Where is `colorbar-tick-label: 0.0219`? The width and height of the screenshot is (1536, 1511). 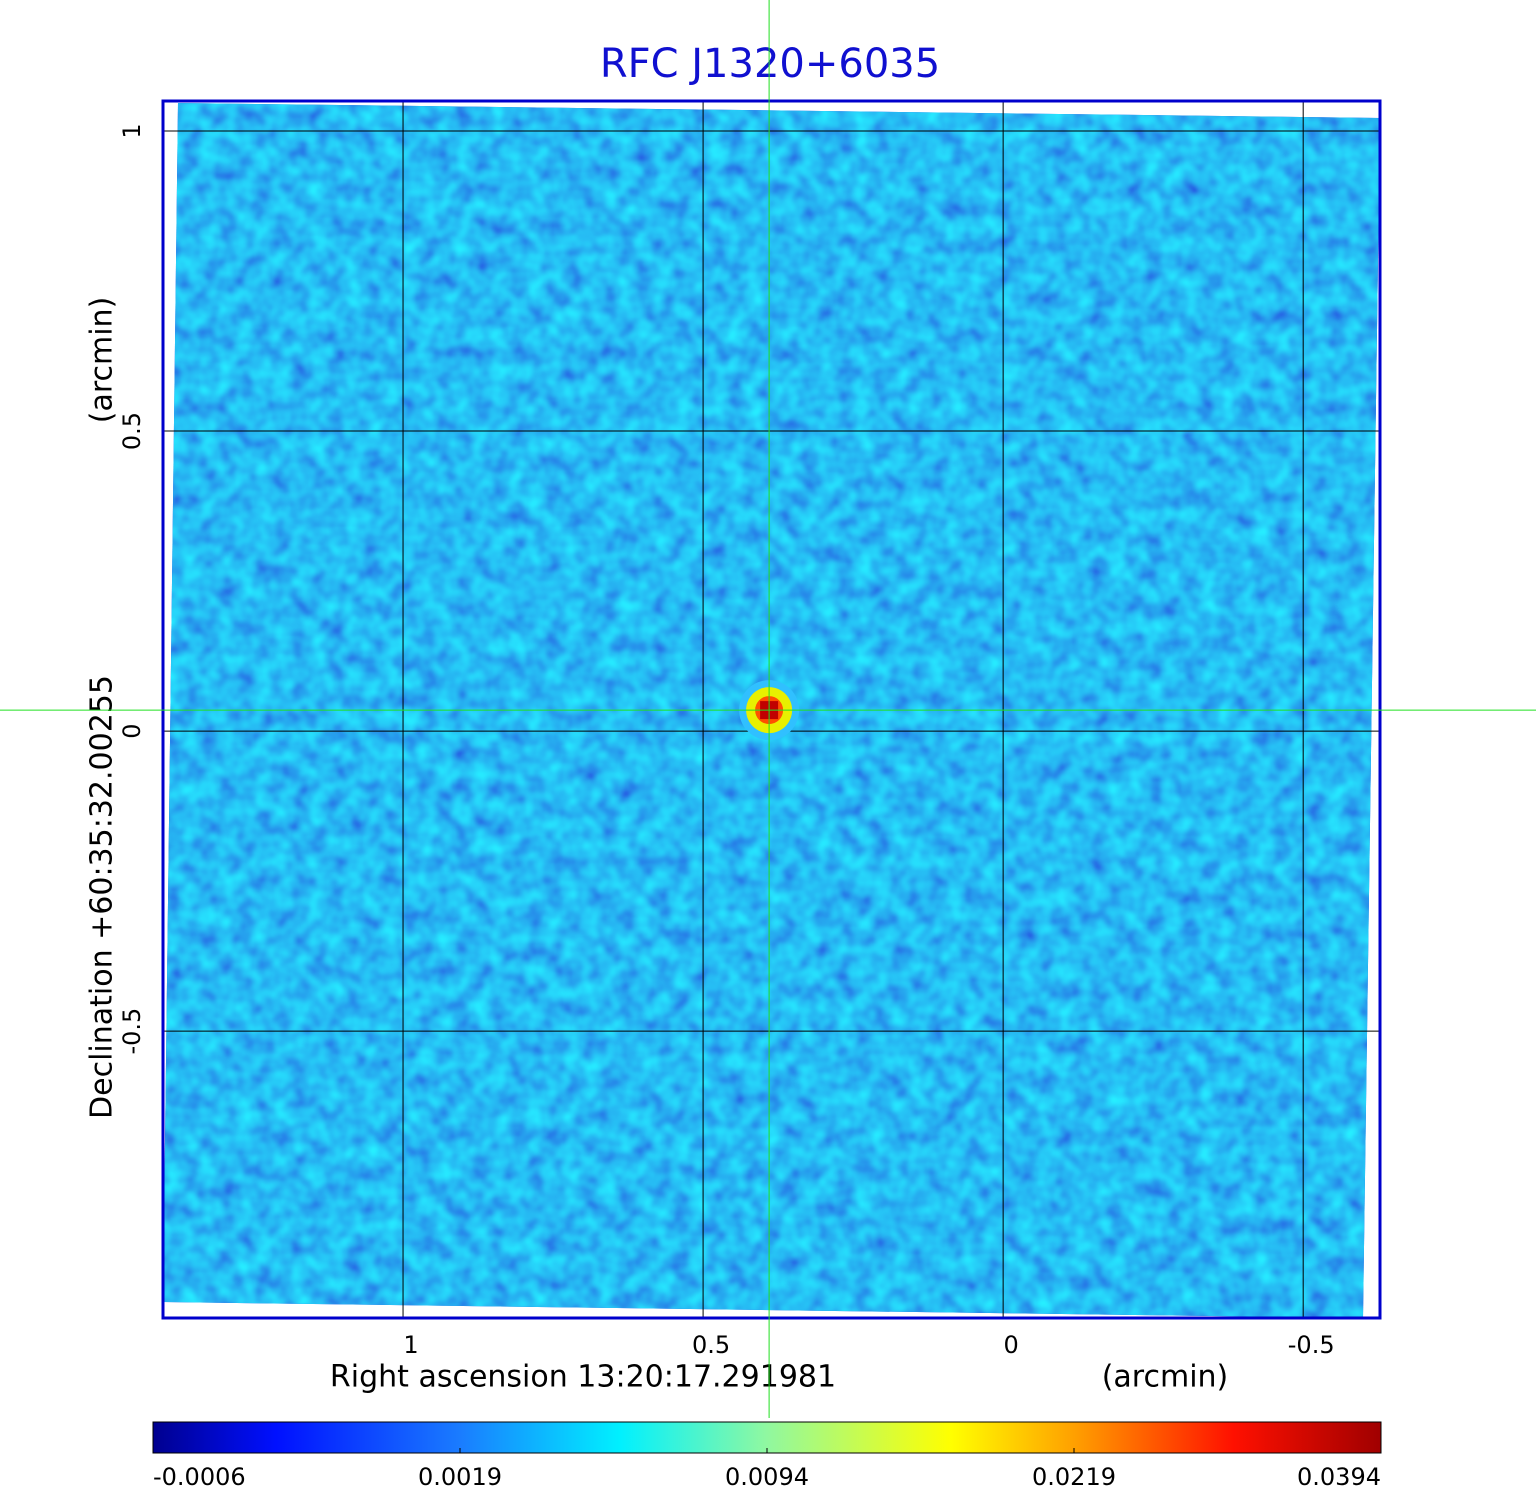
colorbar-tick-label: 0.0219 is located at coordinates (1074, 1477).